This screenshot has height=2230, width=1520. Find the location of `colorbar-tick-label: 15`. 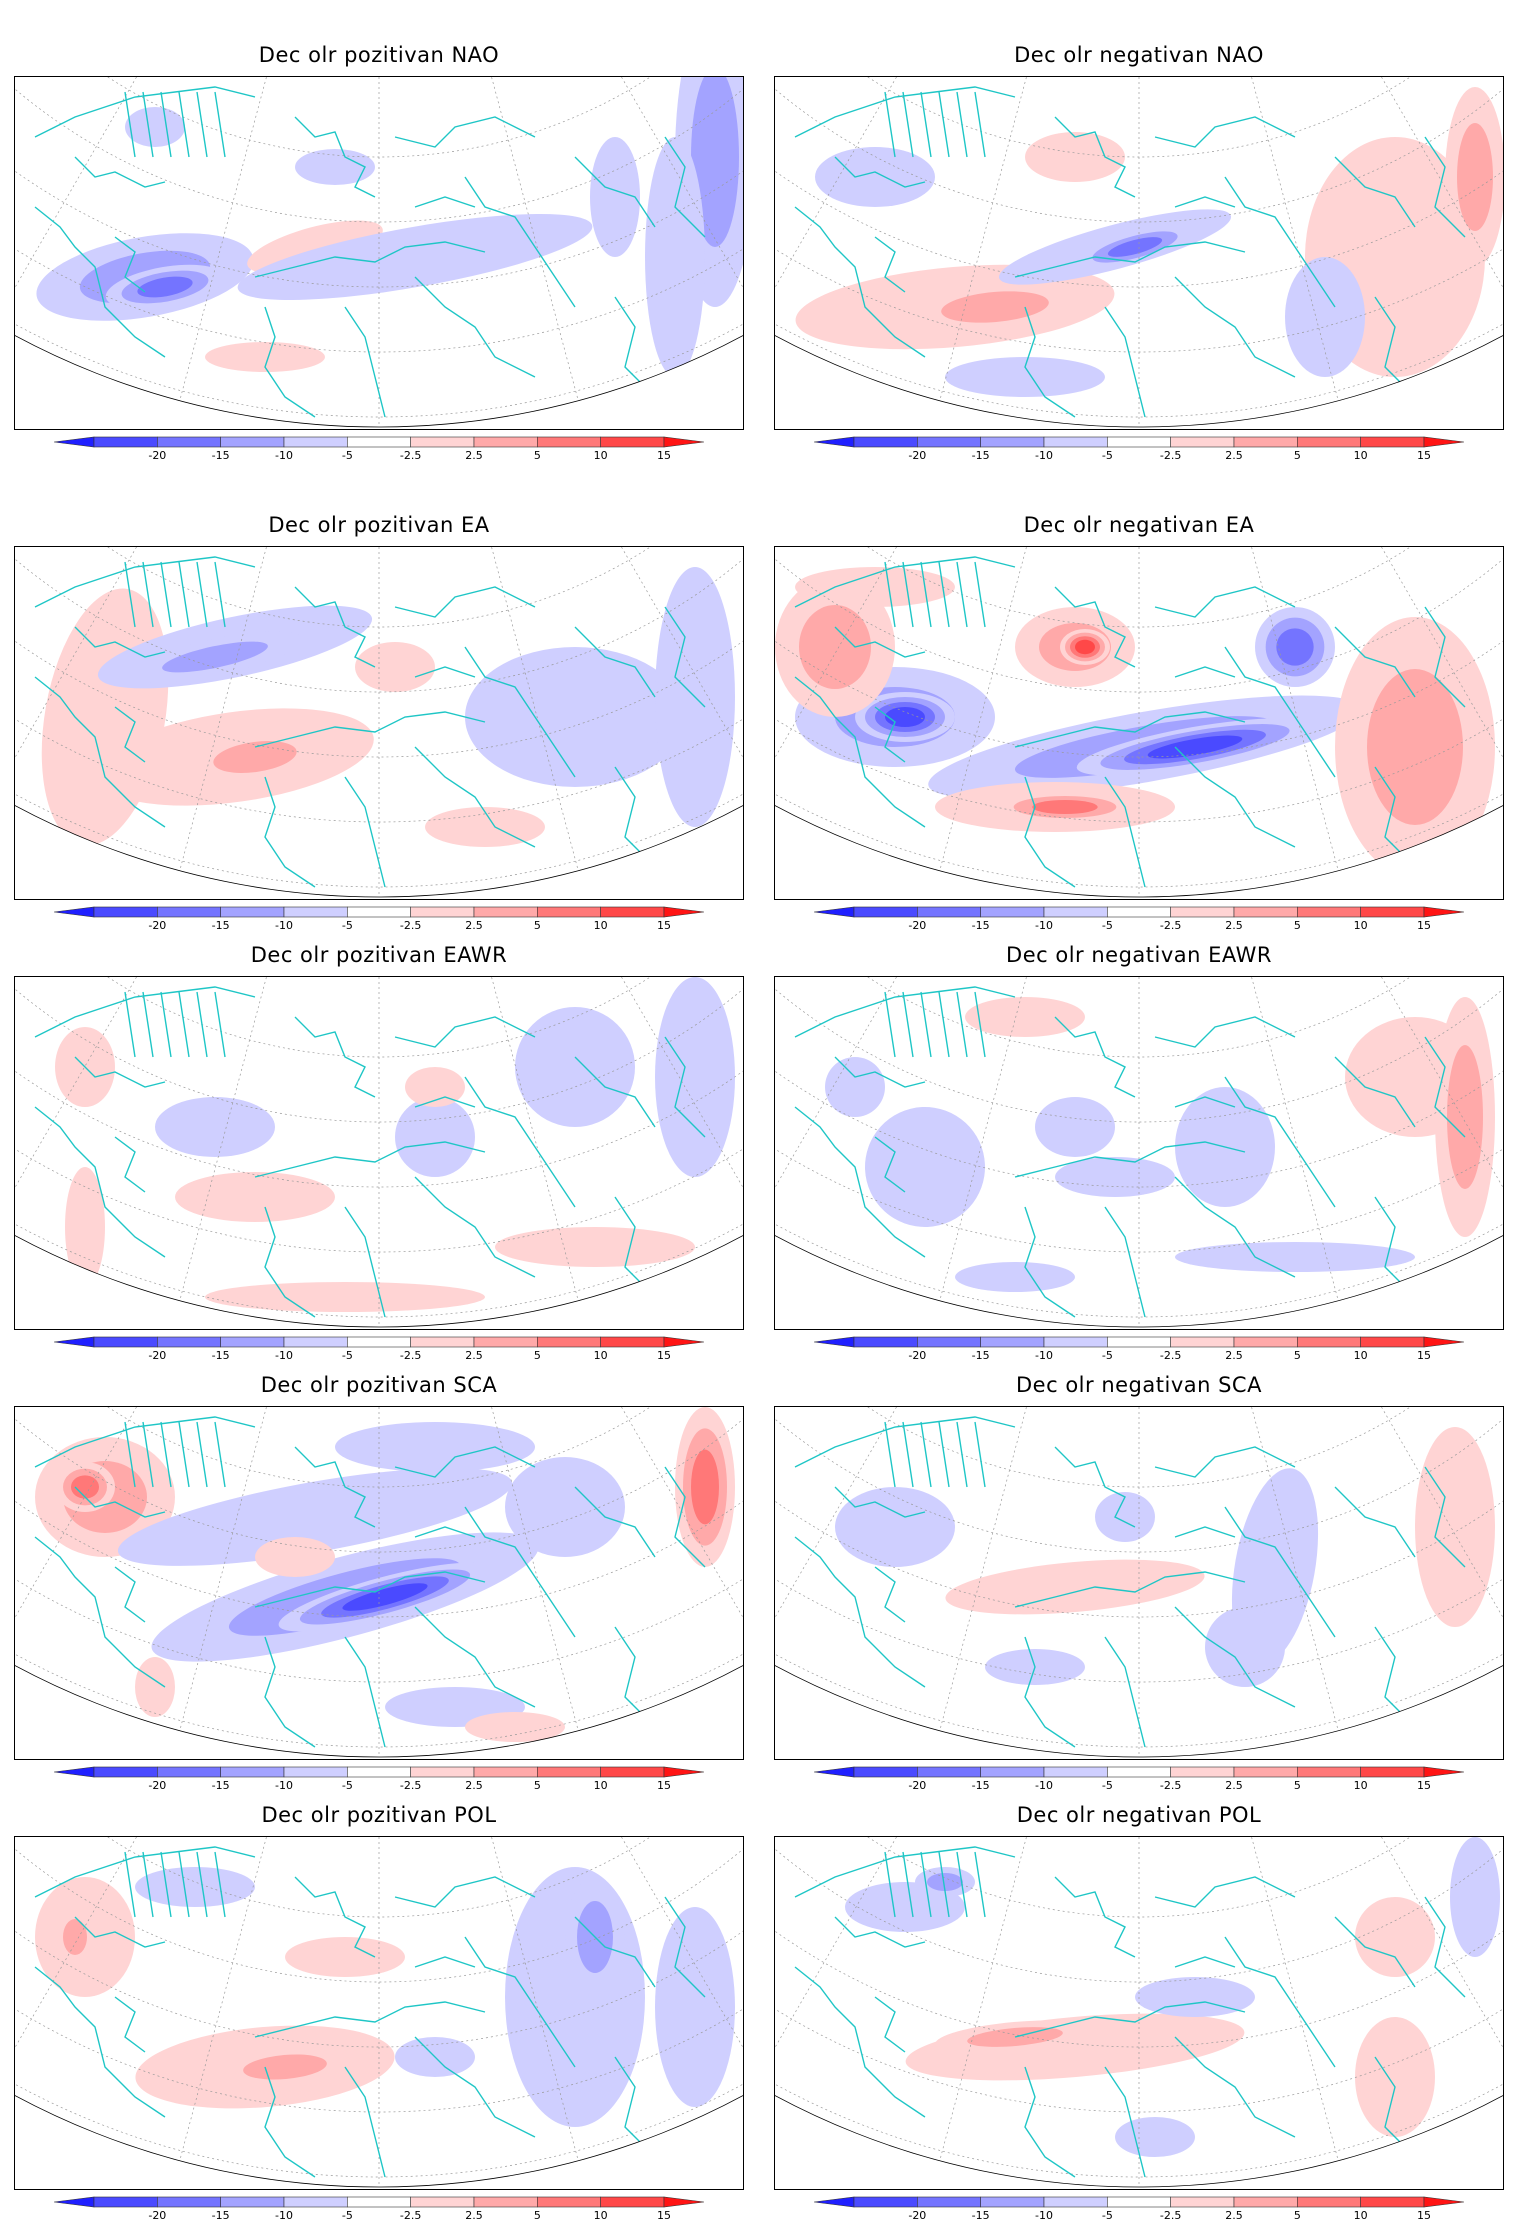

colorbar-tick-label: 15 is located at coordinates (1424, 455).